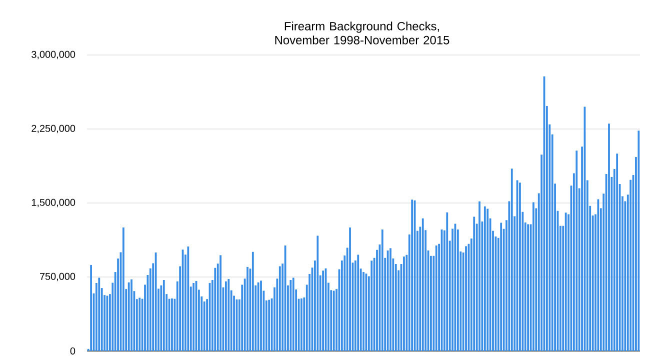  What do you see at coordinates (54, 203) in the screenshot?
I see `y-tick-label: 1,500,000` at bounding box center [54, 203].